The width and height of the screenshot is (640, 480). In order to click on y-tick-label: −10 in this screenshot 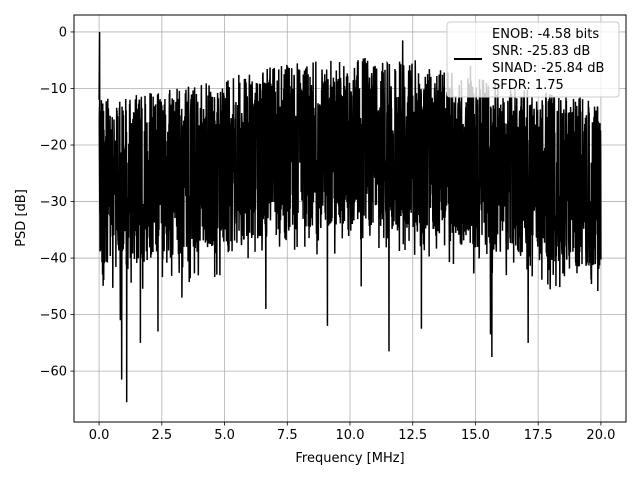, I will do `click(53, 89)`.